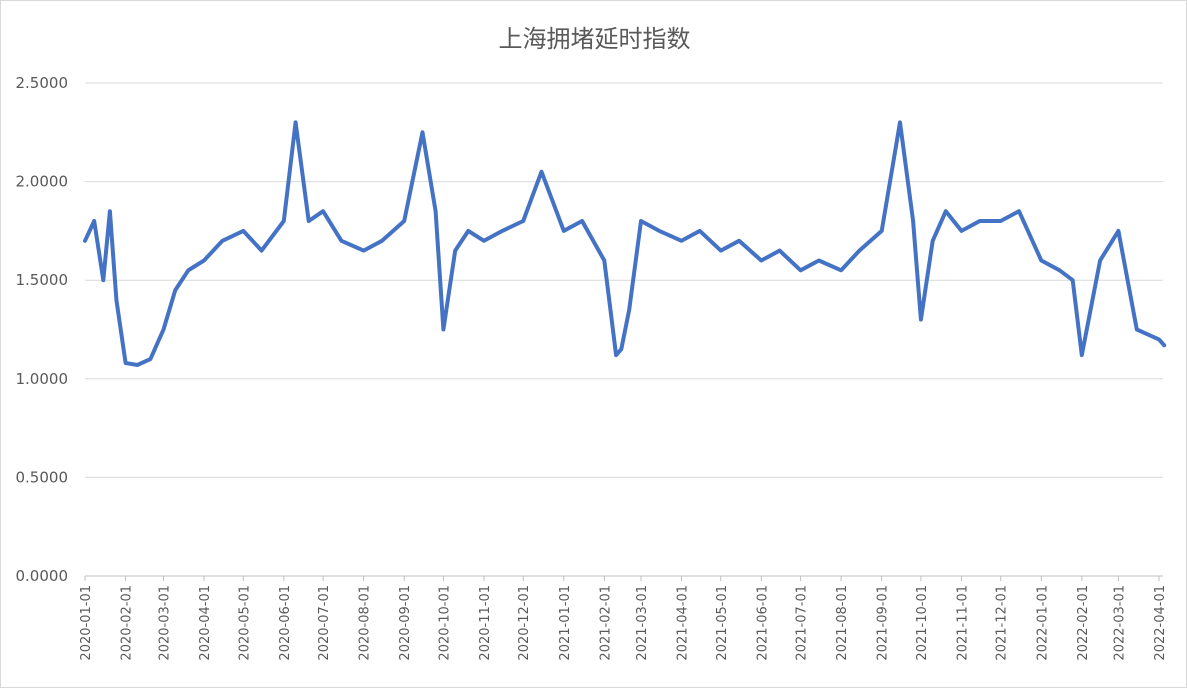  I want to click on x-tick-label: 2021-11-01, so click(962, 623).